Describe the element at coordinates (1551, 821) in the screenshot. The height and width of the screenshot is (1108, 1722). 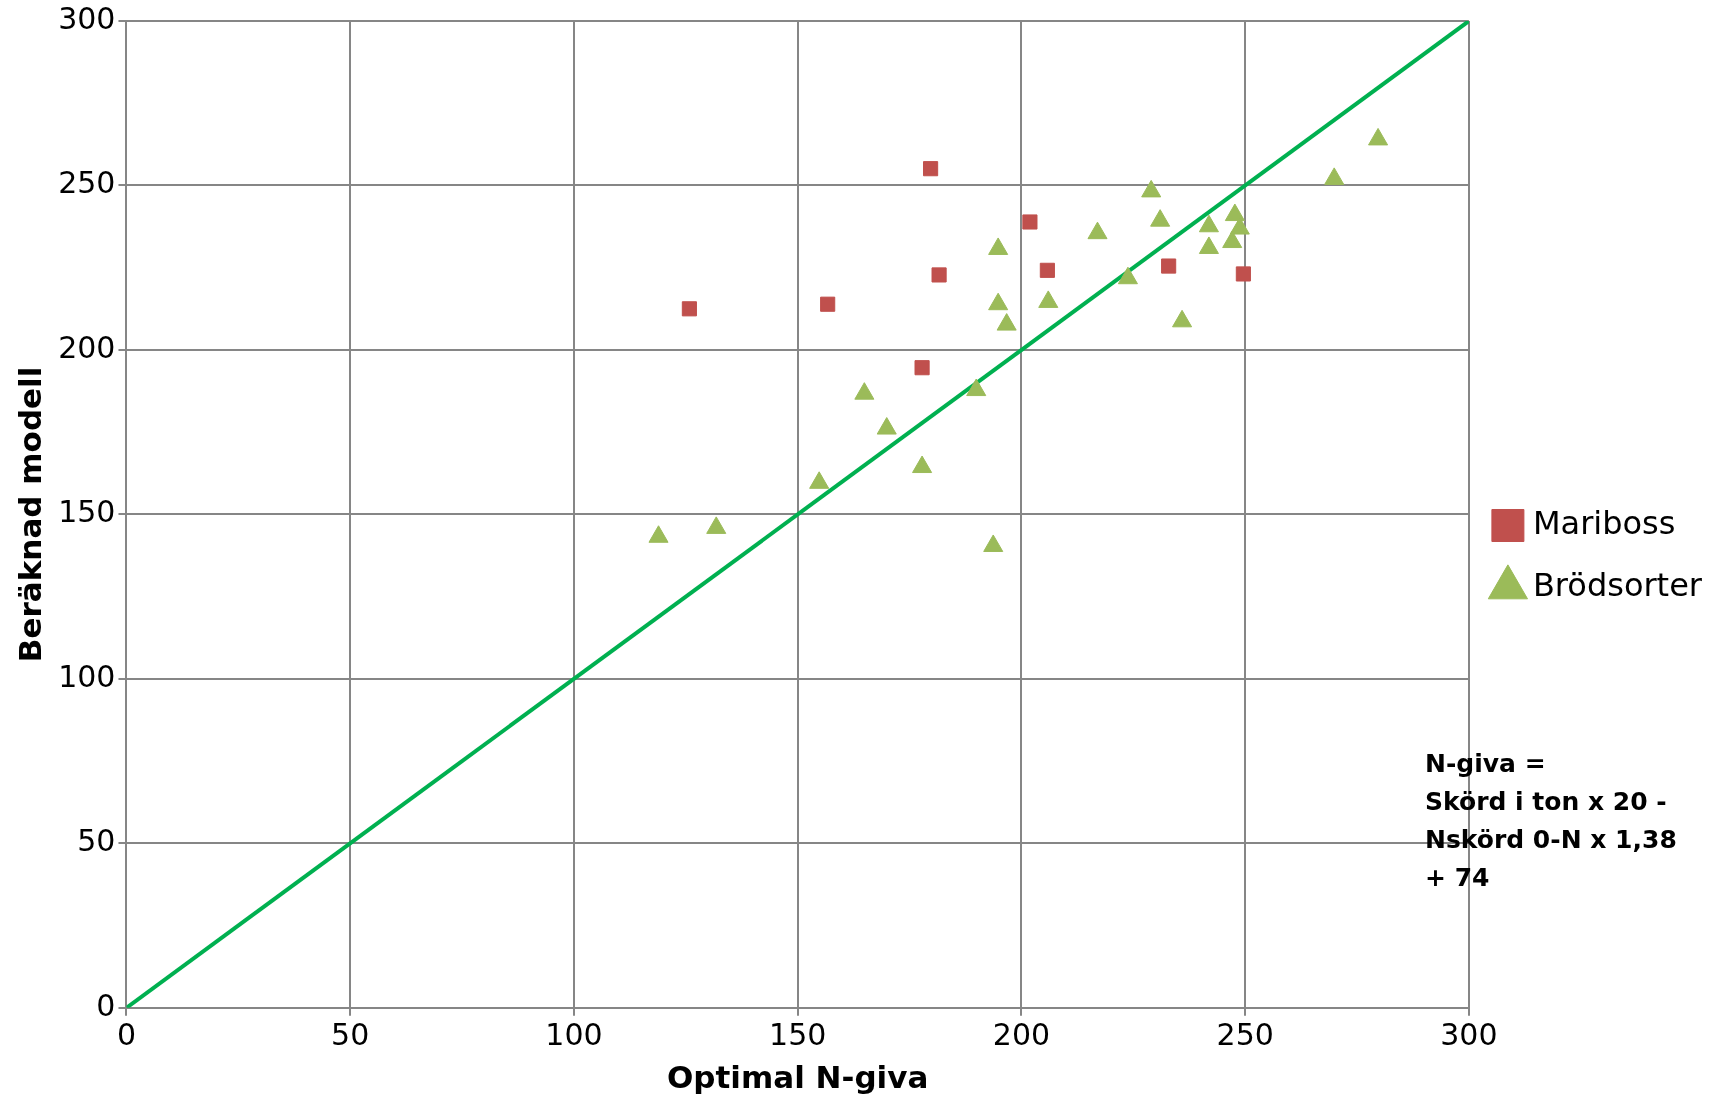
I see `annotation: N-giva = Skörd i ton x 20 - Nskörd 0-N x 1,38 + 74` at that location.